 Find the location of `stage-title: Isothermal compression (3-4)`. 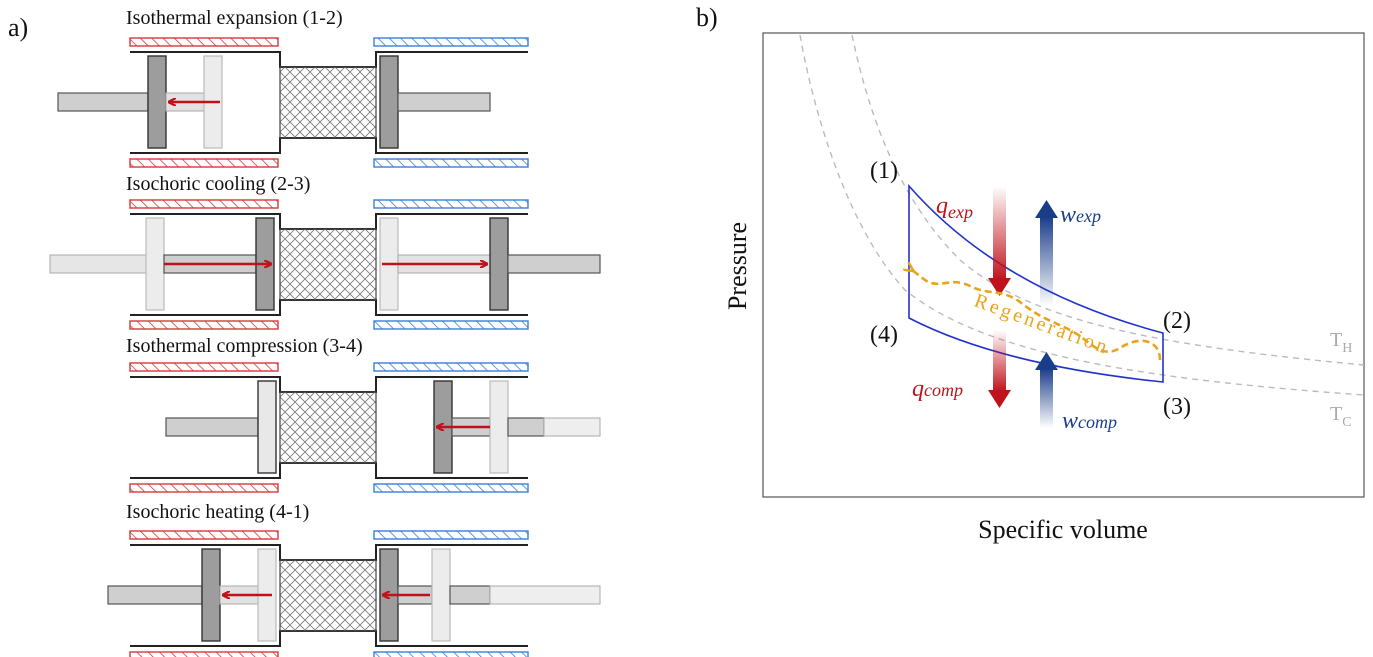

stage-title: Isothermal compression (3-4) is located at coordinates (244, 346).